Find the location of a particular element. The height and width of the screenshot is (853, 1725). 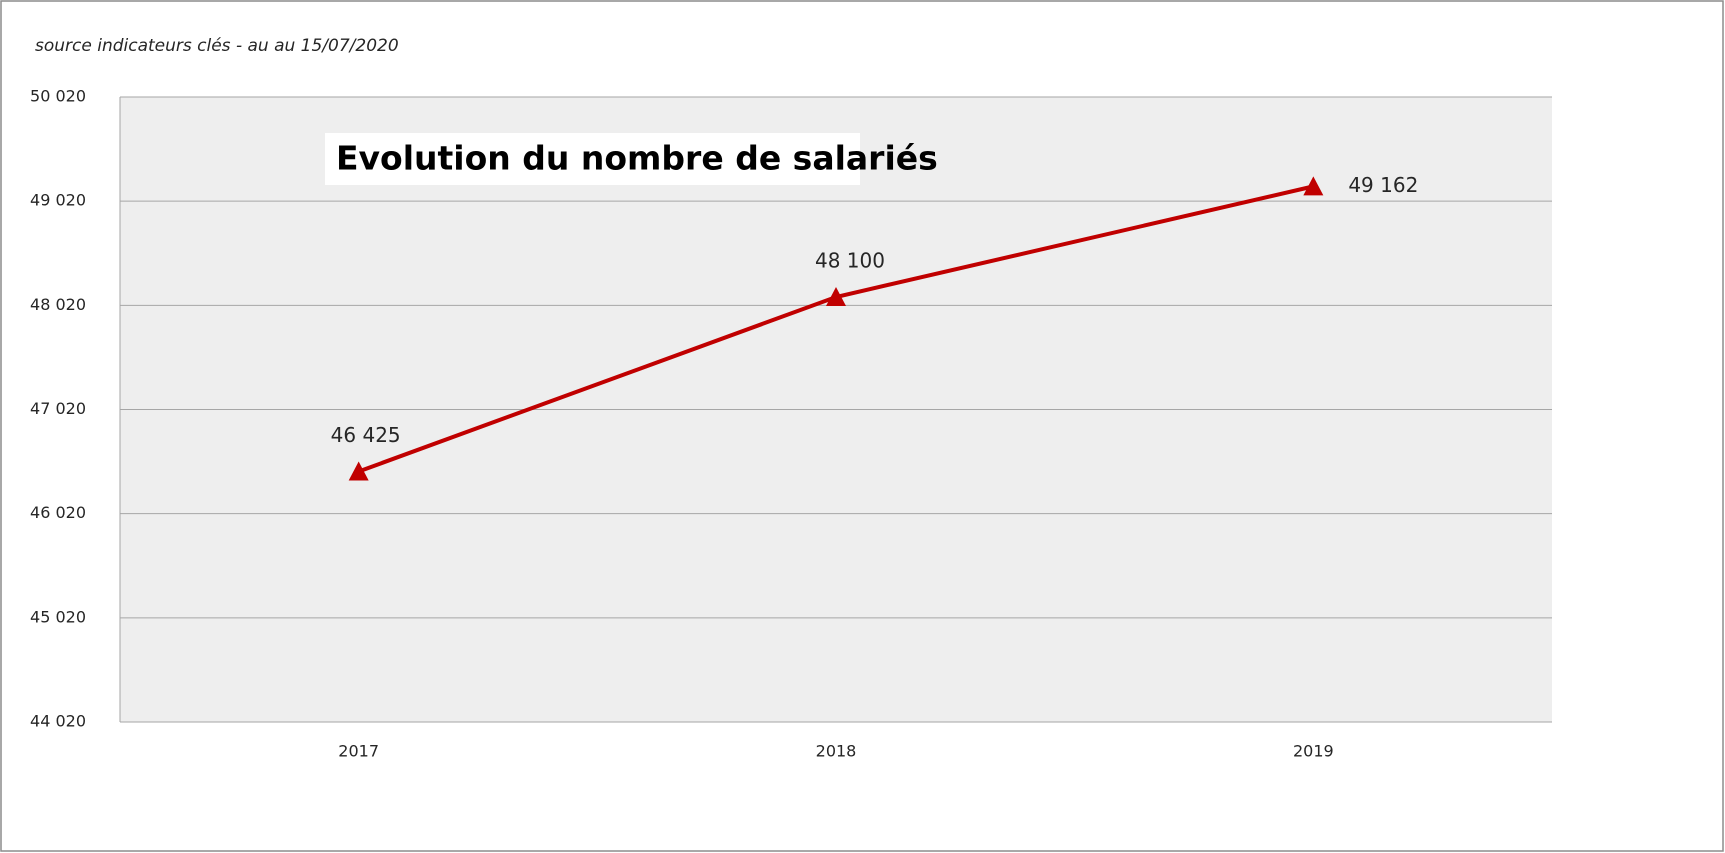

data-label: 49 162 is located at coordinates (1383, 185).